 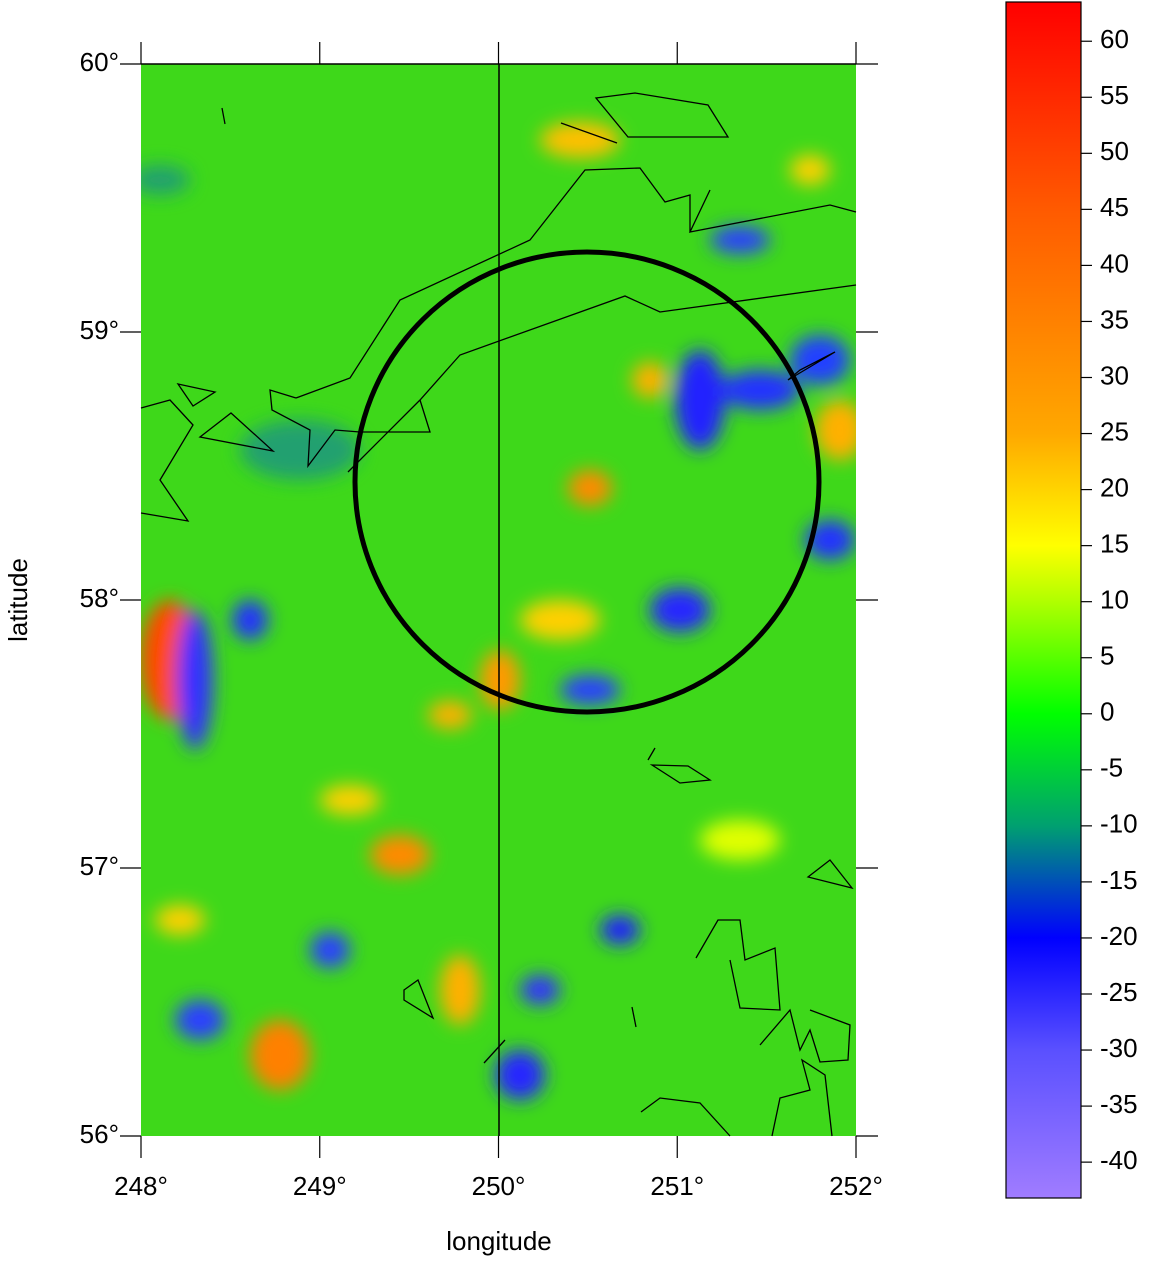 I want to click on colorbar-tick-label: 10, so click(x=1114, y=600).